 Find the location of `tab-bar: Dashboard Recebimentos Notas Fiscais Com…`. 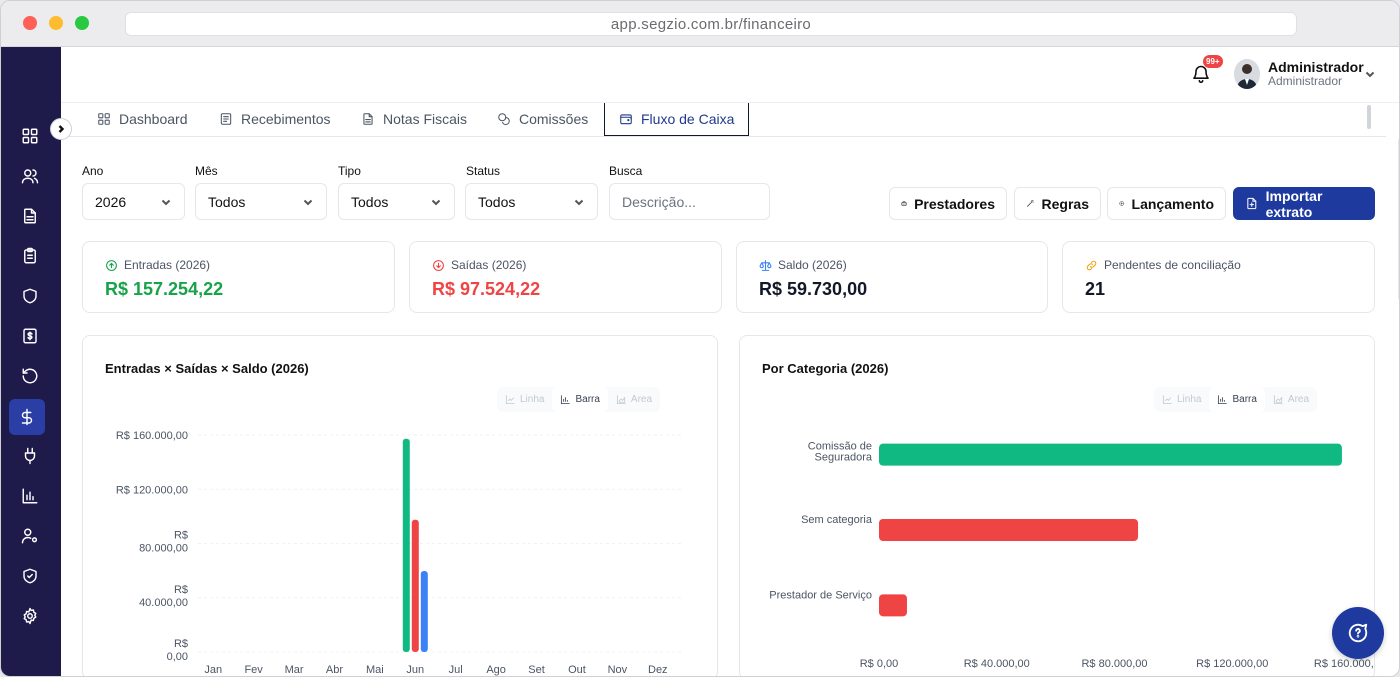

tab-bar: Dashboard Recebimentos Notas Fiscais Com… is located at coordinates (723, 120).